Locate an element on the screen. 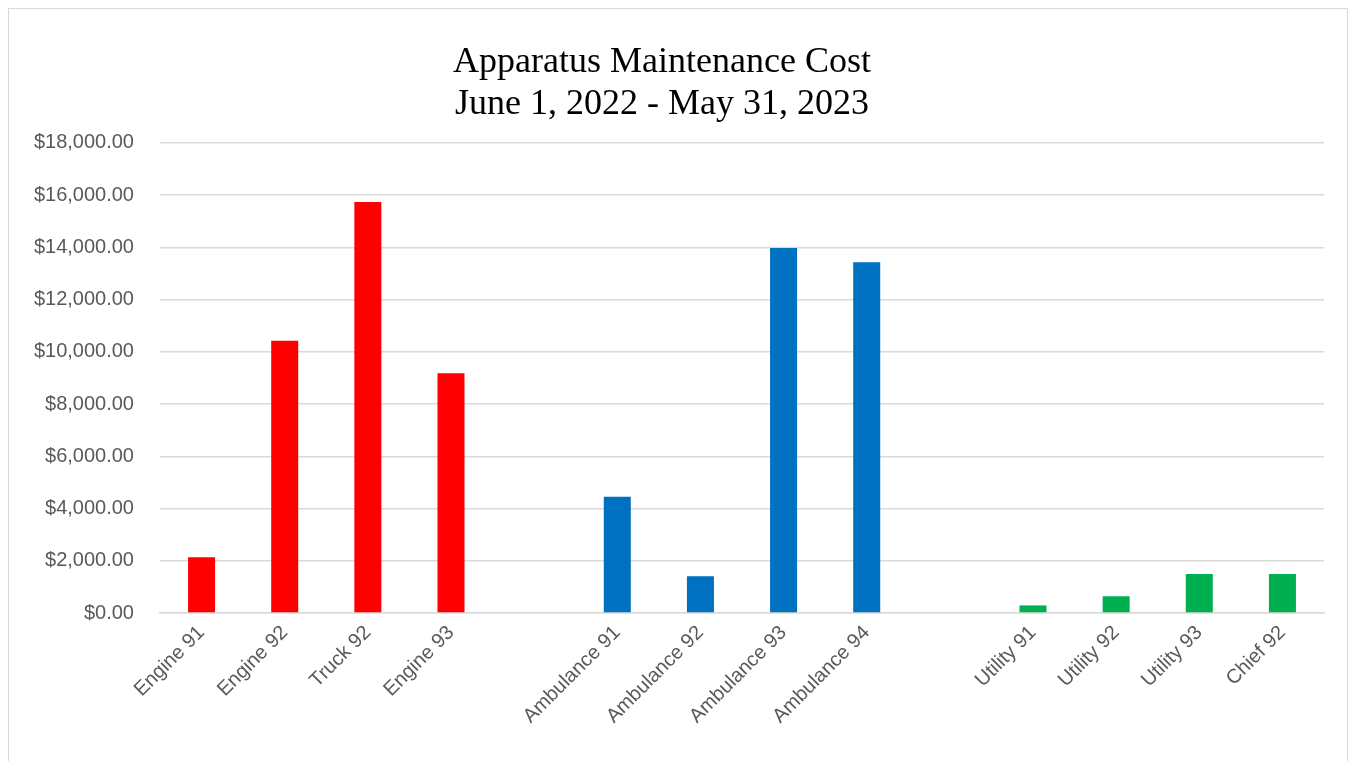  y-tick-label: $0.00 is located at coordinates (108, 611).